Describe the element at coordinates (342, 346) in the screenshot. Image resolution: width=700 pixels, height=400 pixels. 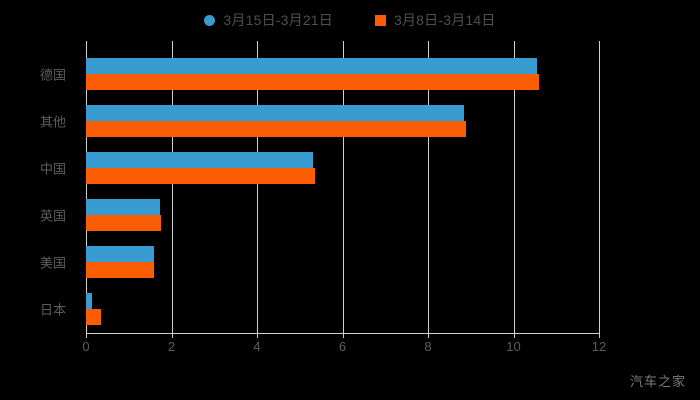
I see `x-axis-tick-label: 6` at that location.